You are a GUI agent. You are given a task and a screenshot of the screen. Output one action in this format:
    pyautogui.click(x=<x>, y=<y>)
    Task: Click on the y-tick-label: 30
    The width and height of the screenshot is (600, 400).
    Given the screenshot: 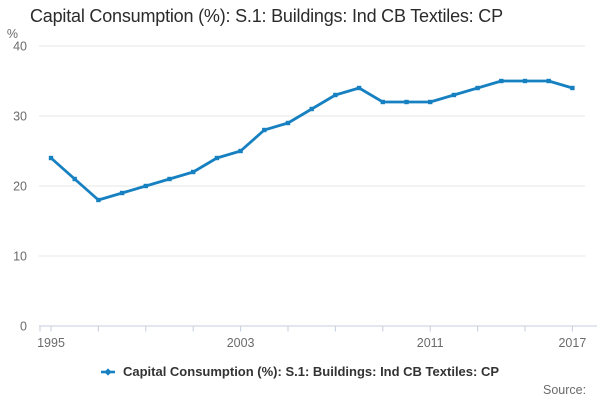 What is the action you would take?
    pyautogui.click(x=20, y=116)
    